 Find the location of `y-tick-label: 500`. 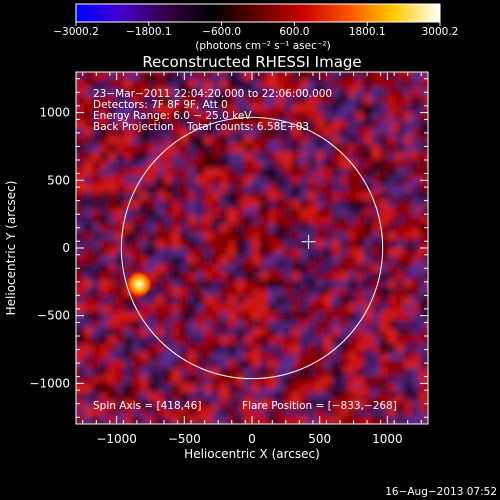

y-tick-label: 500 is located at coordinates (58, 180).